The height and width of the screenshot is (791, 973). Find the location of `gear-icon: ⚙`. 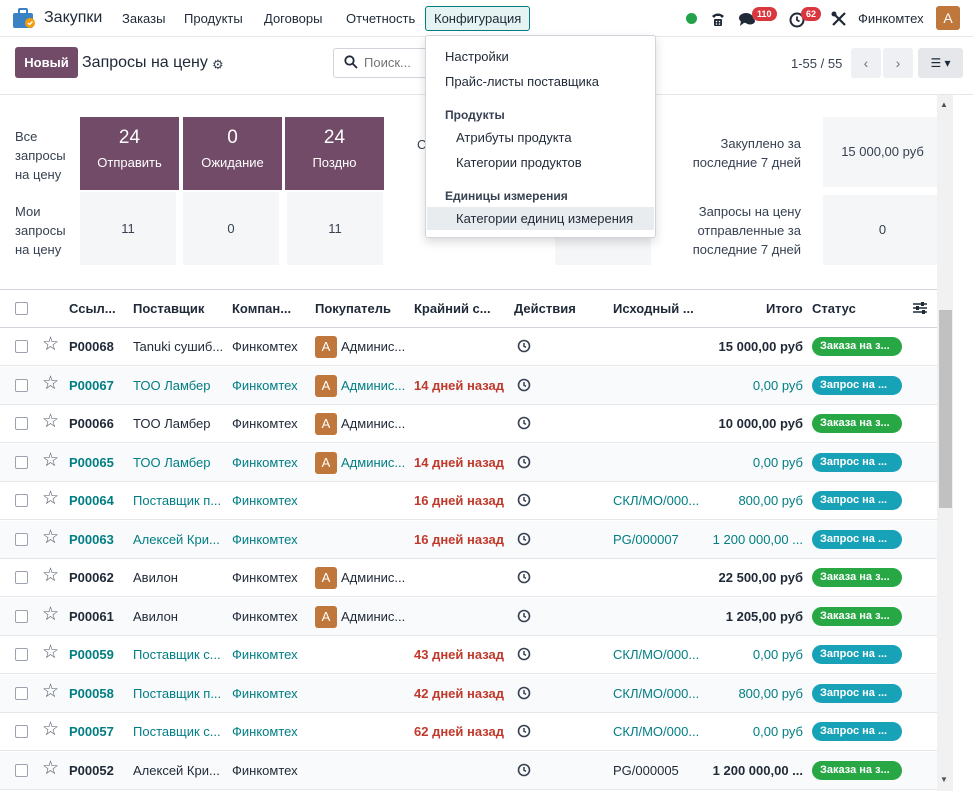

gear-icon: ⚙ is located at coordinates (218, 64).